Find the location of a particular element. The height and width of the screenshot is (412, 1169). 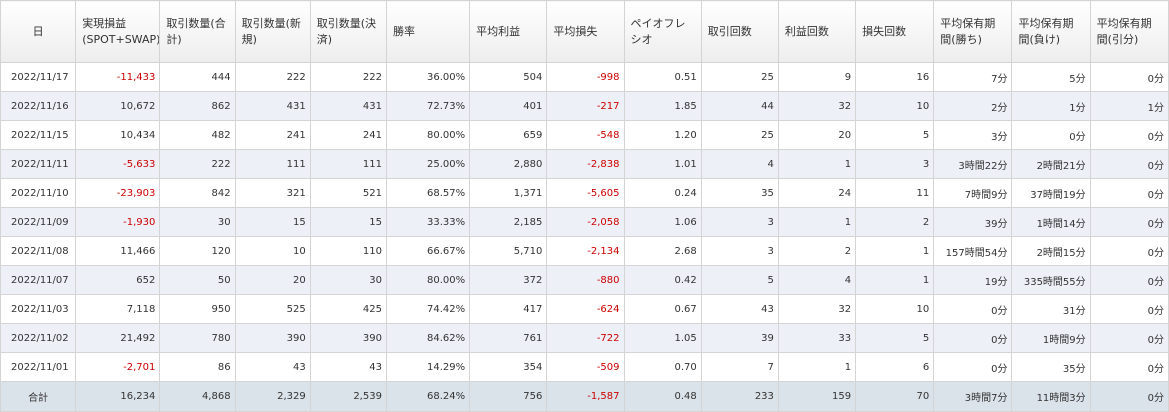

col-header-qty-new: 取引数量(新規) is located at coordinates (272, 31).